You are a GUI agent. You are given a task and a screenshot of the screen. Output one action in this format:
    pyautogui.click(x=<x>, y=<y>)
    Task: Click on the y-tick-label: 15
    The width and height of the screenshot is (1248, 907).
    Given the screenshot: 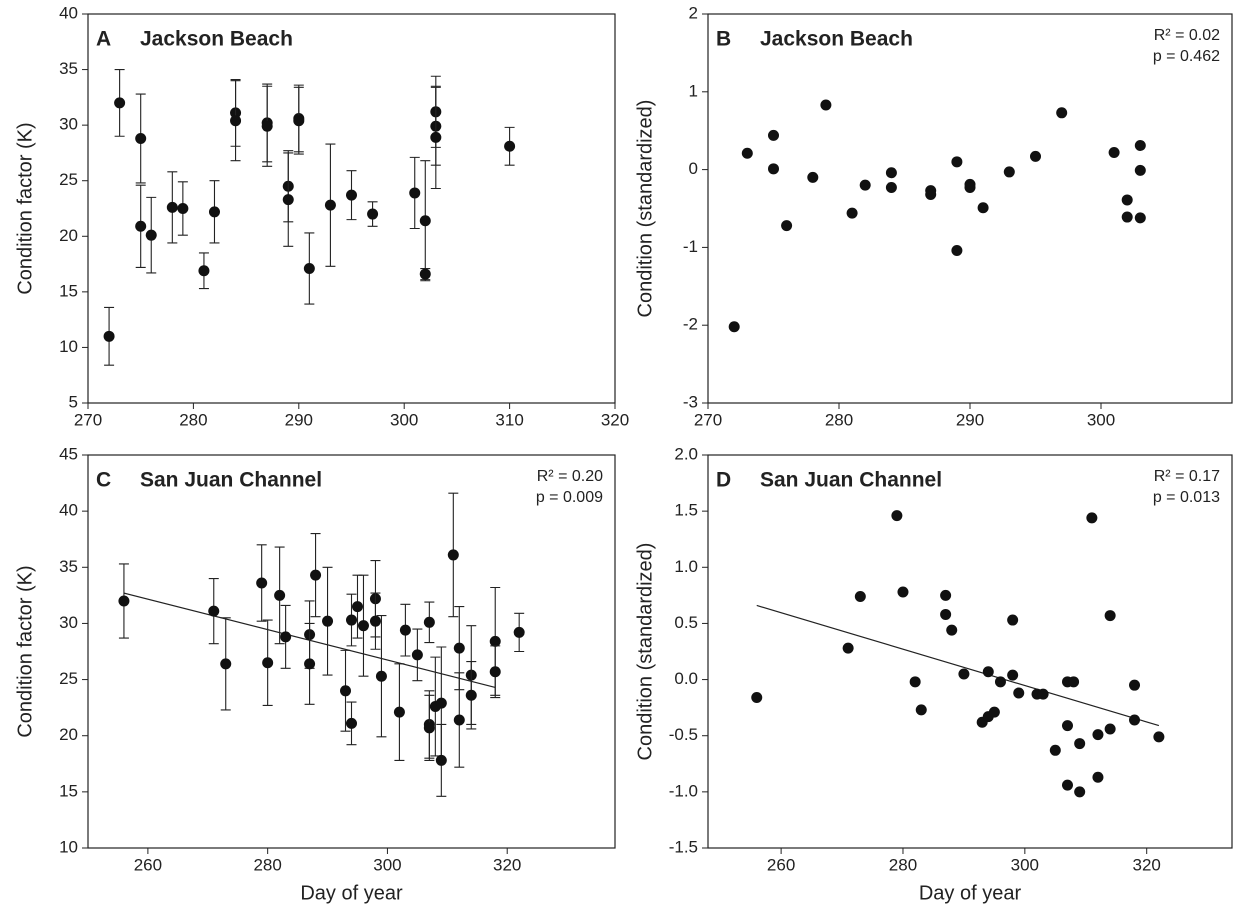 What is the action you would take?
    pyautogui.click(x=68, y=790)
    